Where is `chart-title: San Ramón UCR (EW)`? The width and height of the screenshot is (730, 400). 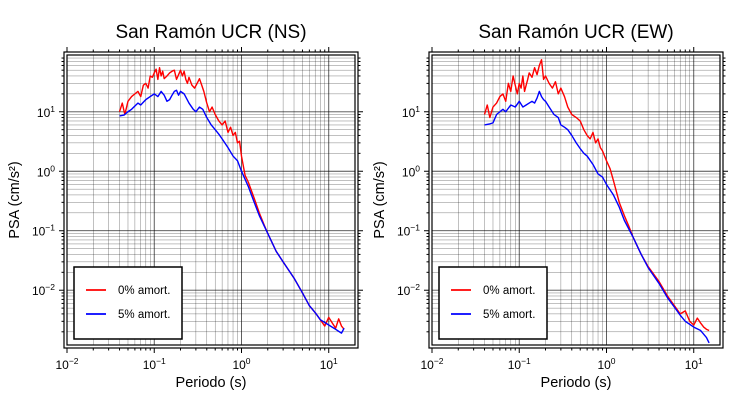
chart-title: San Ramón UCR (EW) is located at coordinates (575, 32).